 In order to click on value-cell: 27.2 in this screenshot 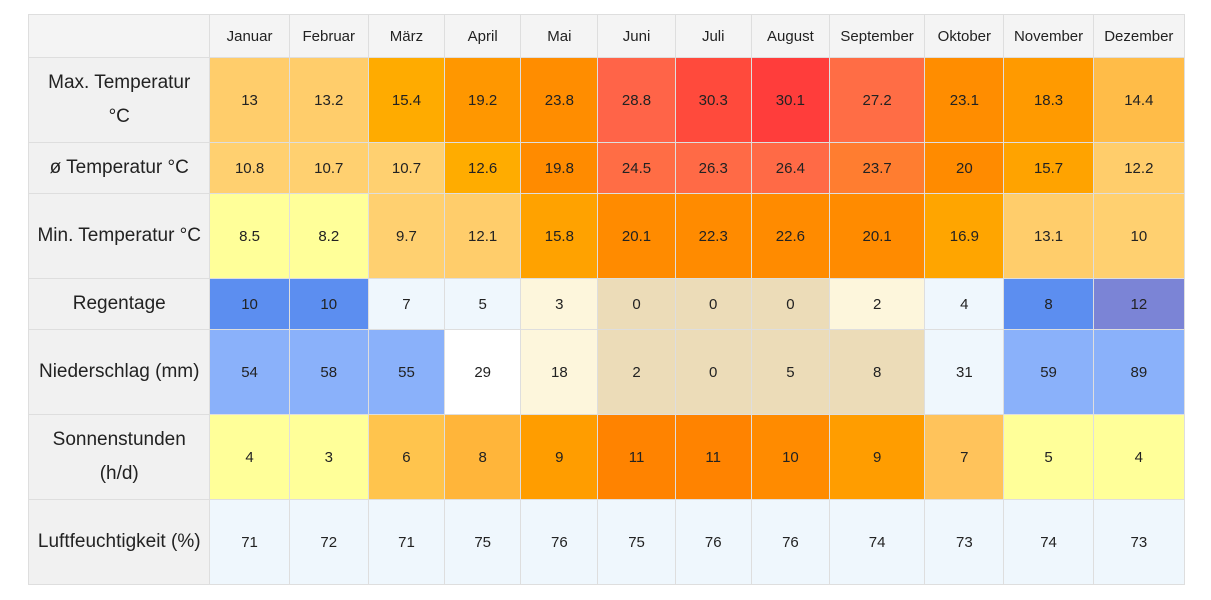, I will do `click(877, 100)`.